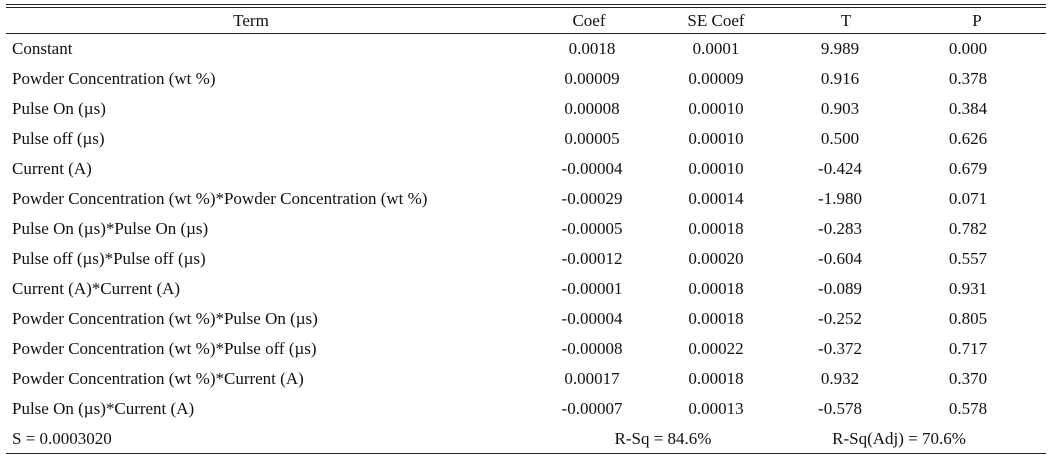 This screenshot has height=459, width=1052. Describe the element at coordinates (840, 198) in the screenshot. I see `cell-t: -1.980` at that location.